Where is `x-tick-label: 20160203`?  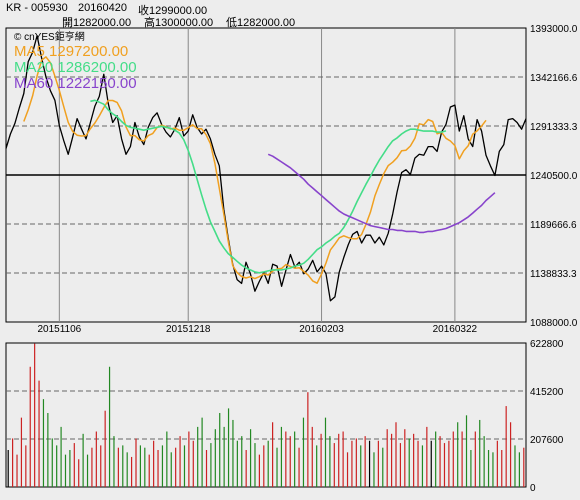 x-tick-label: 20160203 is located at coordinates (321, 329).